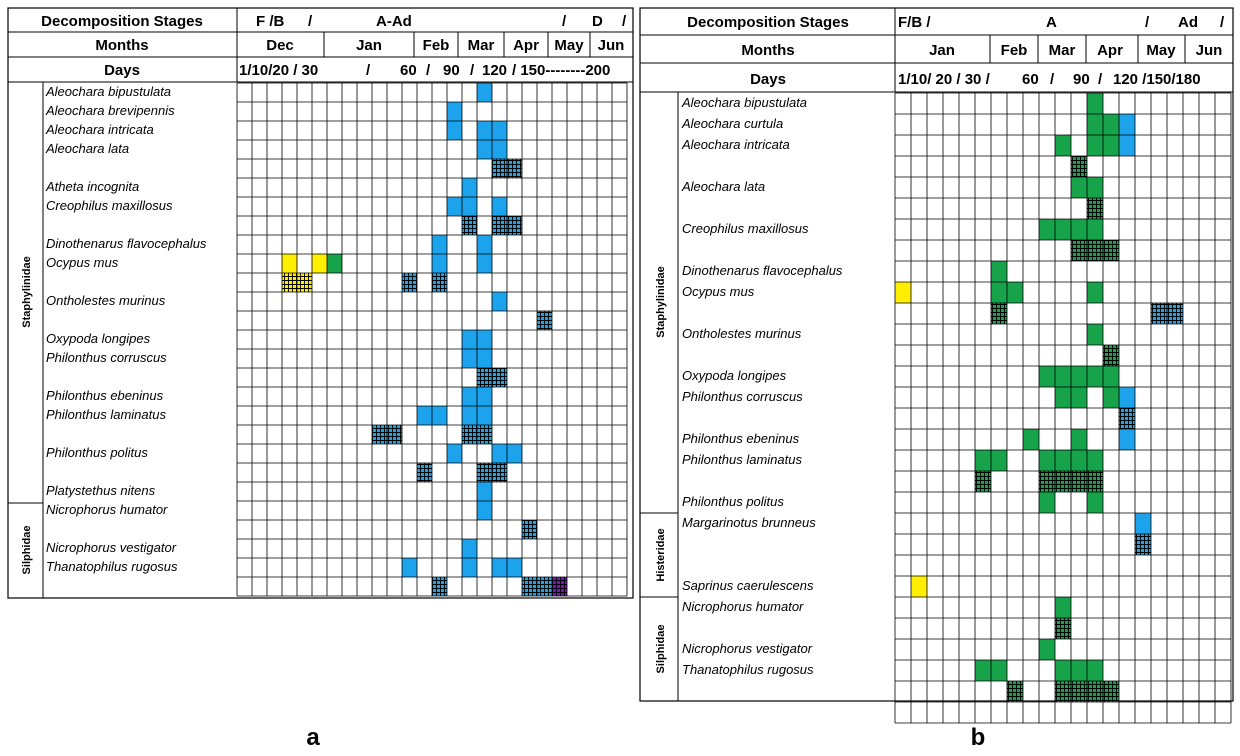 This screenshot has height=756, width=1240. Describe the element at coordinates (748, 669) in the screenshot. I see `b-species-label: Thanatophilus rugosus` at that location.